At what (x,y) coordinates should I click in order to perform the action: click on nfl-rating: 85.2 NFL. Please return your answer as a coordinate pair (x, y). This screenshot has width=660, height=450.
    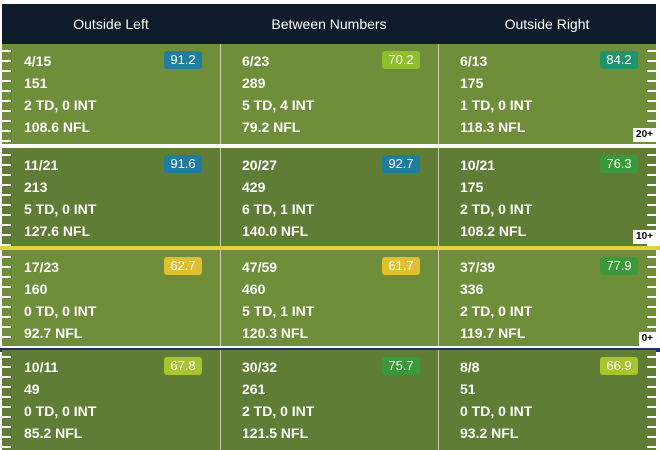
    Looking at the image, I should click on (53, 433).